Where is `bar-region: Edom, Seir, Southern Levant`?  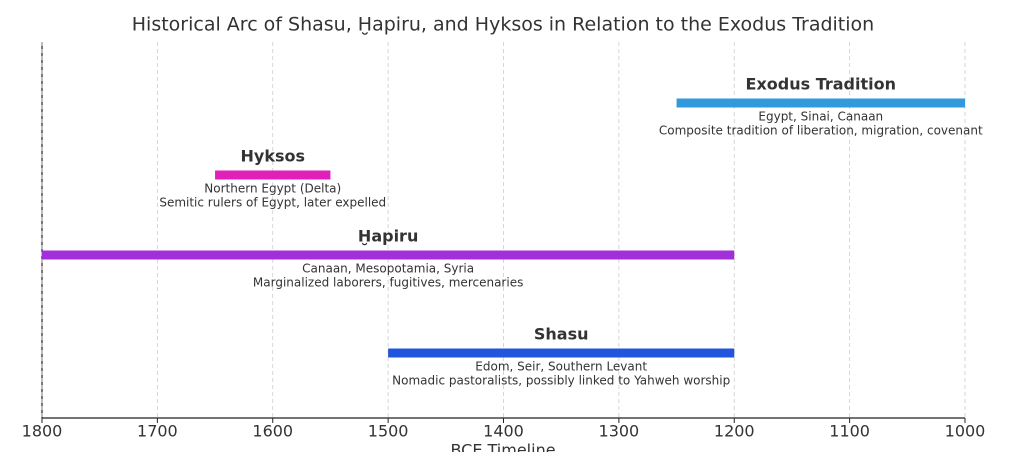 bar-region: Edom, Seir, Southern Levant is located at coordinates (561, 367).